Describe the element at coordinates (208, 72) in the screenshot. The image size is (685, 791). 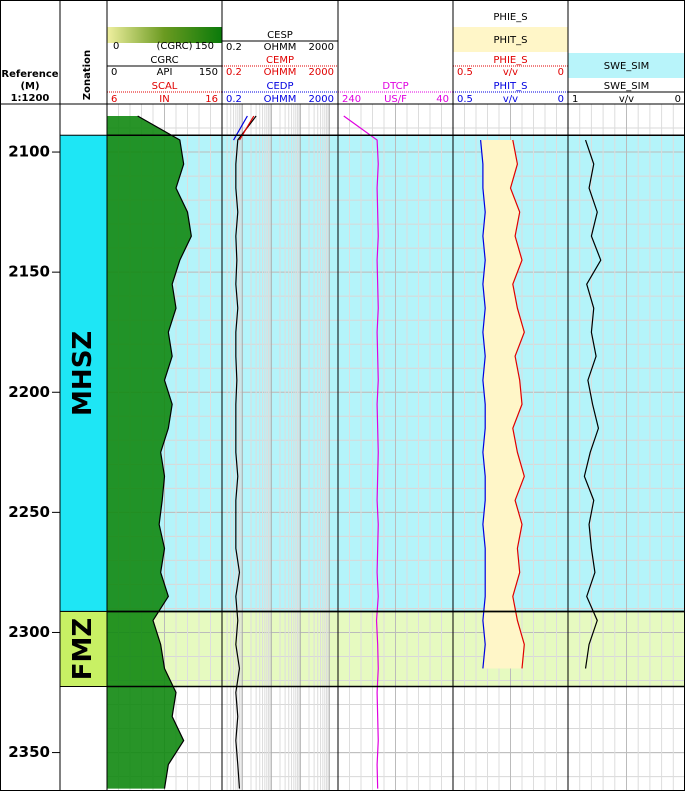
I see `scale-right: 150` at that location.